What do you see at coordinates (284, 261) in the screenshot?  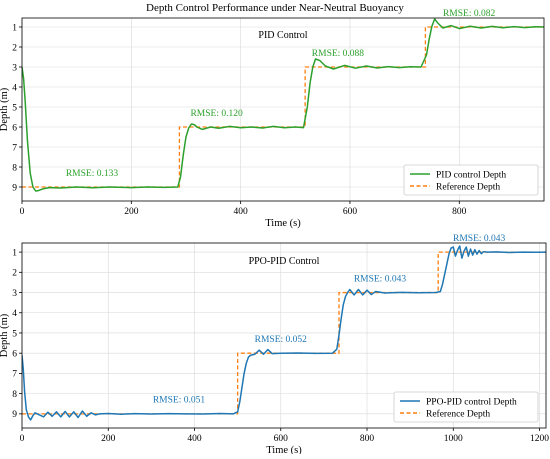 I see `panel-title: PPO-PID Control` at bounding box center [284, 261].